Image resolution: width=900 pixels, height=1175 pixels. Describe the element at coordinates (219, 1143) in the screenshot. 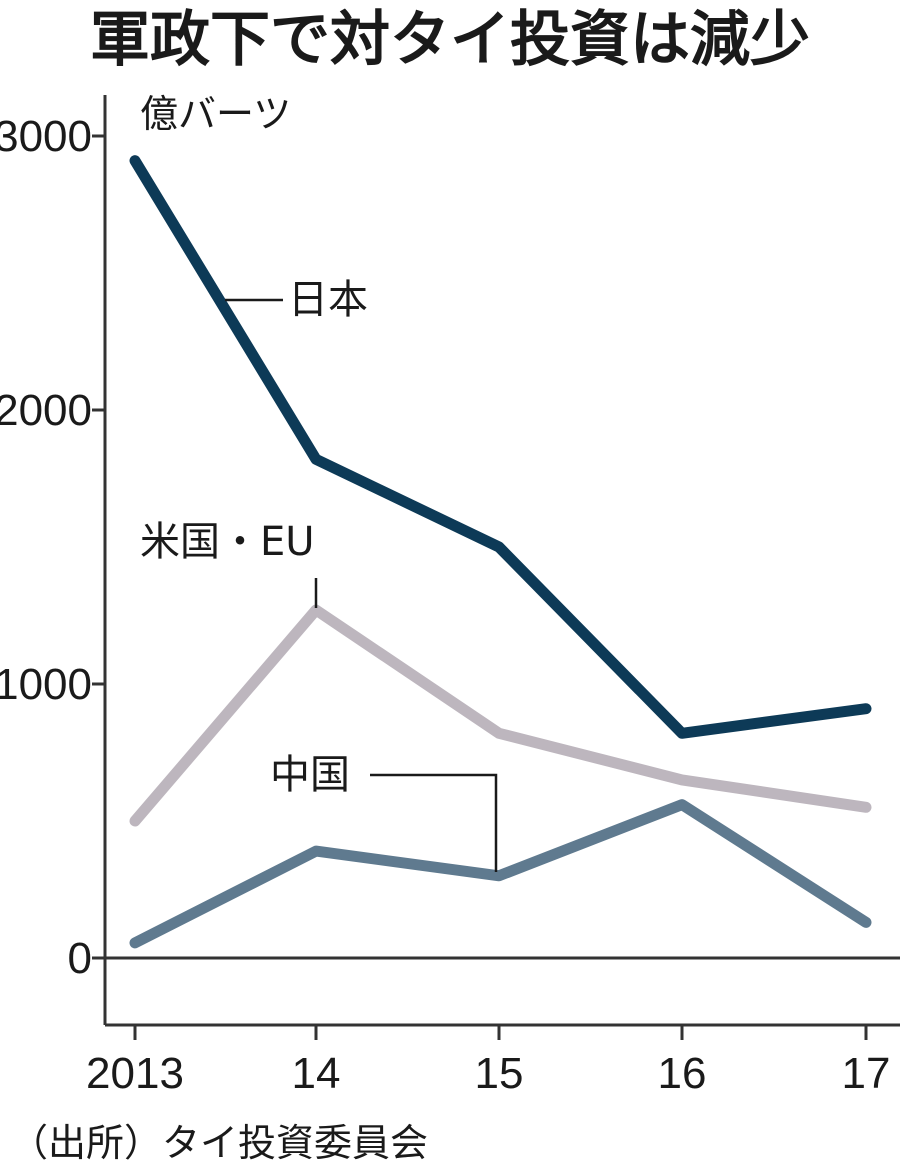

I see `source-note: （出所）タイ投資委員会` at that location.